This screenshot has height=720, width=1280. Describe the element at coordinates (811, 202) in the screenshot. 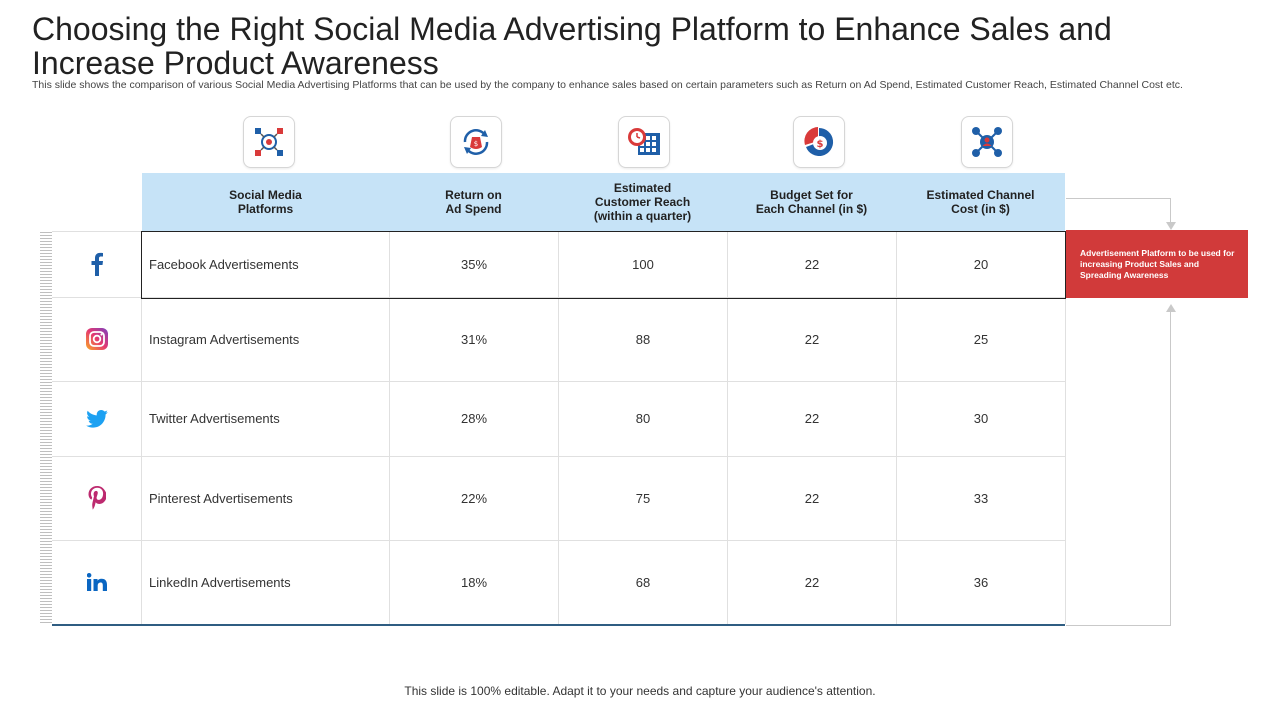

I see `header-budget: Budget Set for Each Channel (in $)` at that location.